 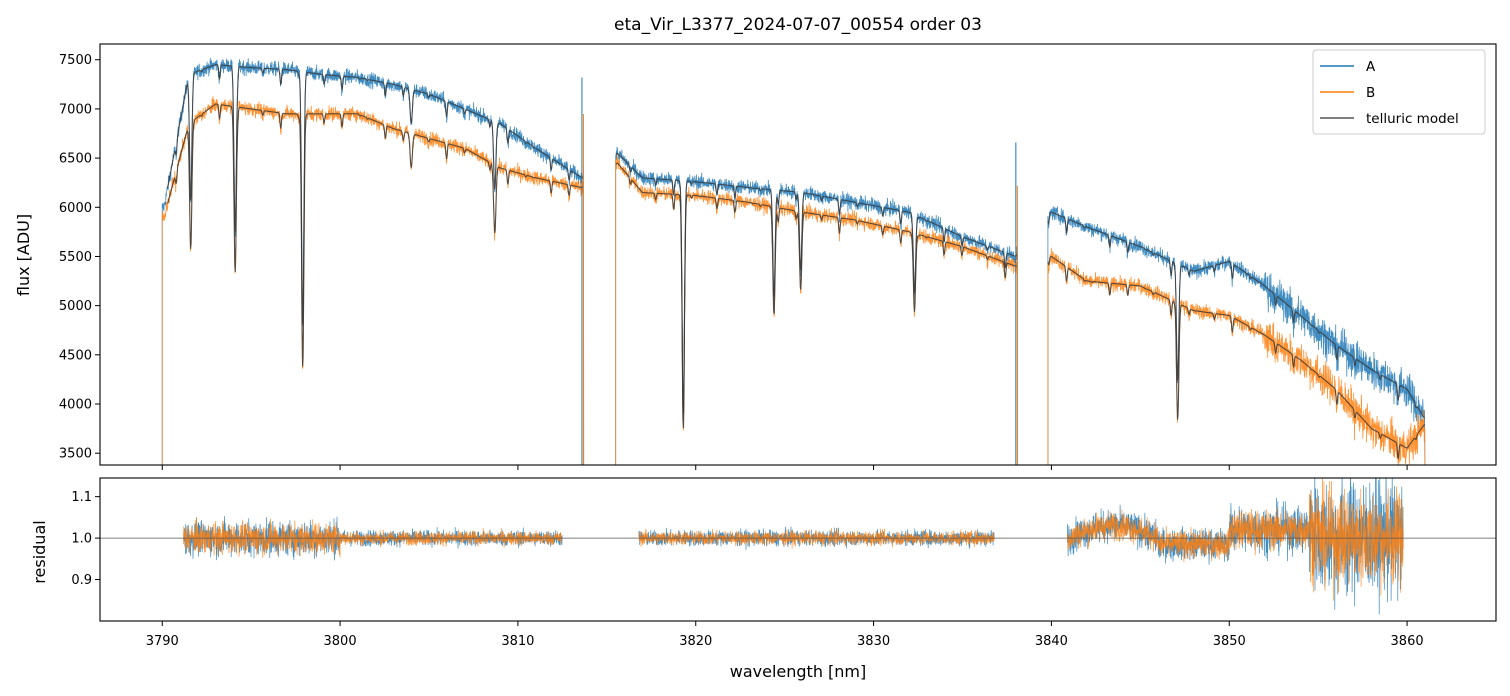 I want to click on residual-x-tick-label: 3840, so click(x=1051, y=641).